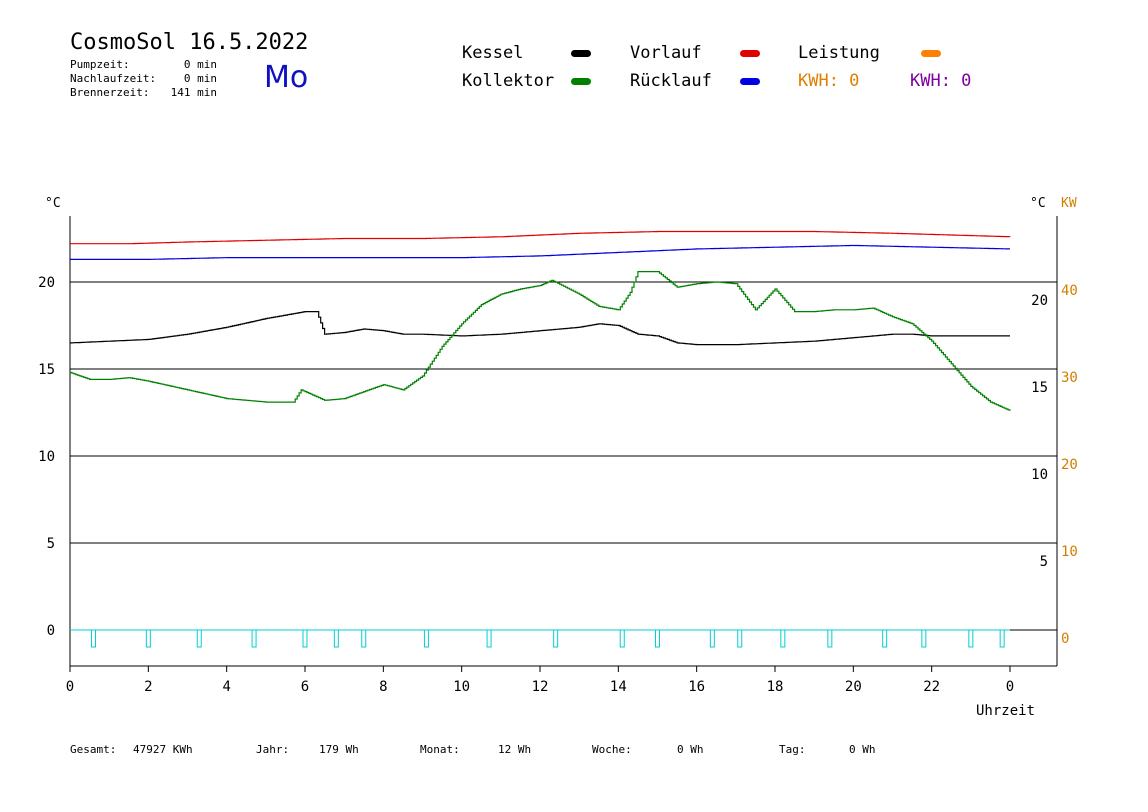  Describe the element at coordinates (581, 53) in the screenshot. I see `legend-kessel-swatch` at that location.